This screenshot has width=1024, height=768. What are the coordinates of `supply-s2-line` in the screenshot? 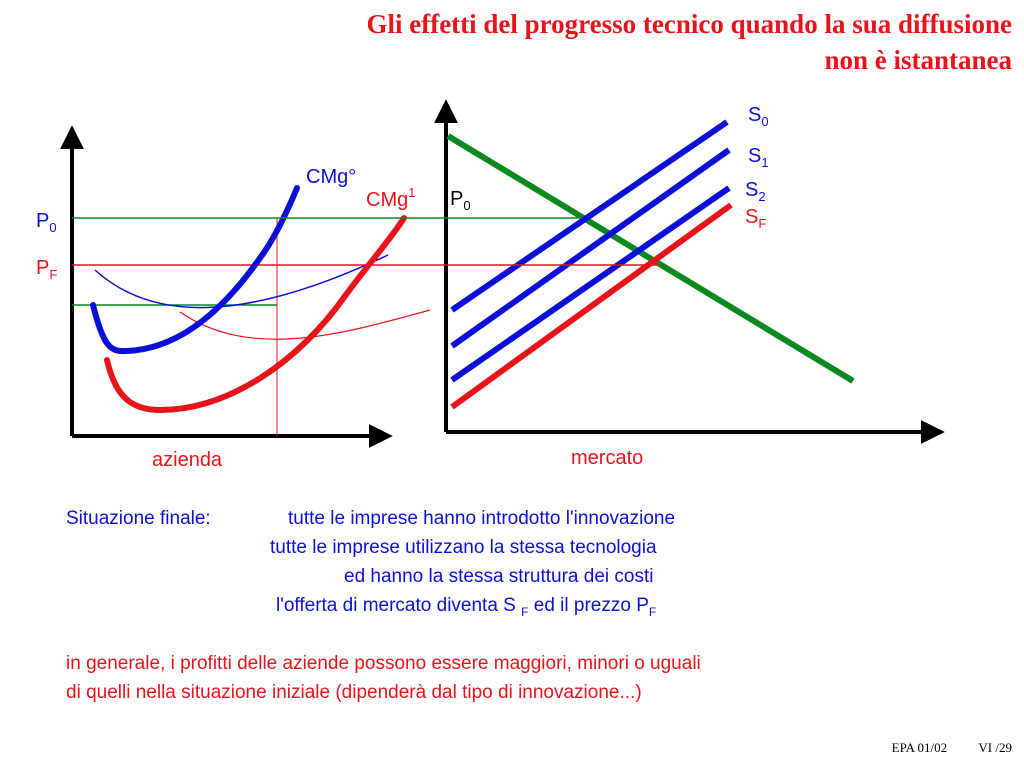 It's located at (590, 284).